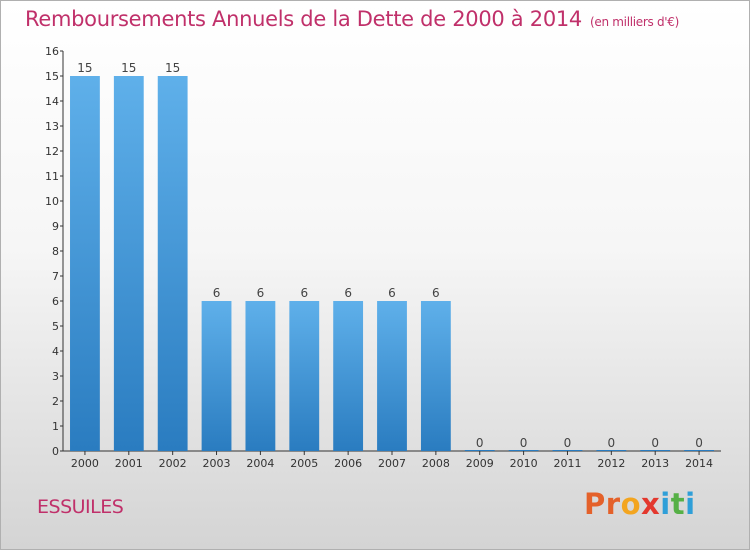 This screenshot has height=550, width=750. Describe the element at coordinates (392, 463) in the screenshot. I see `x-tick-label: 2007` at that location.